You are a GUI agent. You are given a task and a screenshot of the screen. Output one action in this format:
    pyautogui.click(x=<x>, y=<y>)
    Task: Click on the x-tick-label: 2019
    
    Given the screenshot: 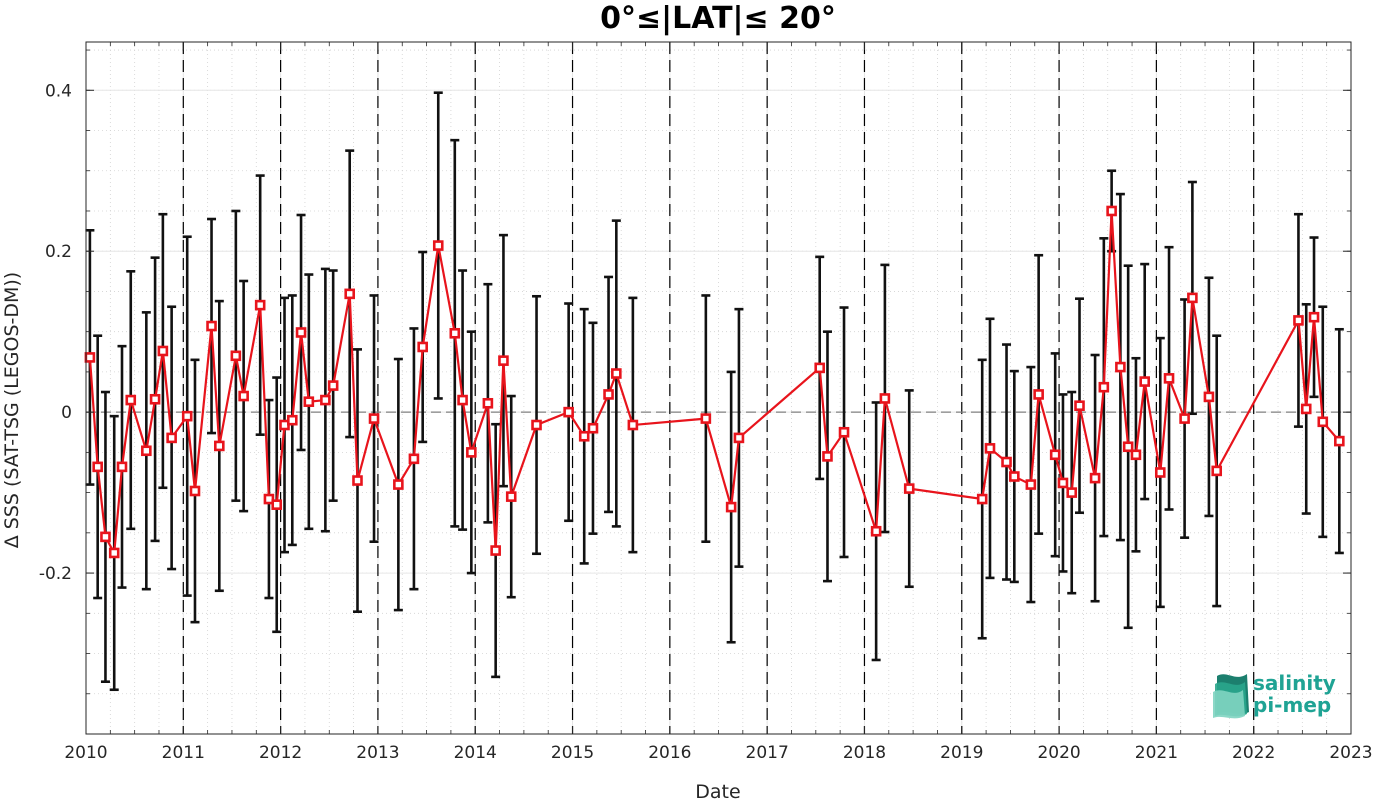 What is the action you would take?
    pyautogui.click(x=961, y=753)
    